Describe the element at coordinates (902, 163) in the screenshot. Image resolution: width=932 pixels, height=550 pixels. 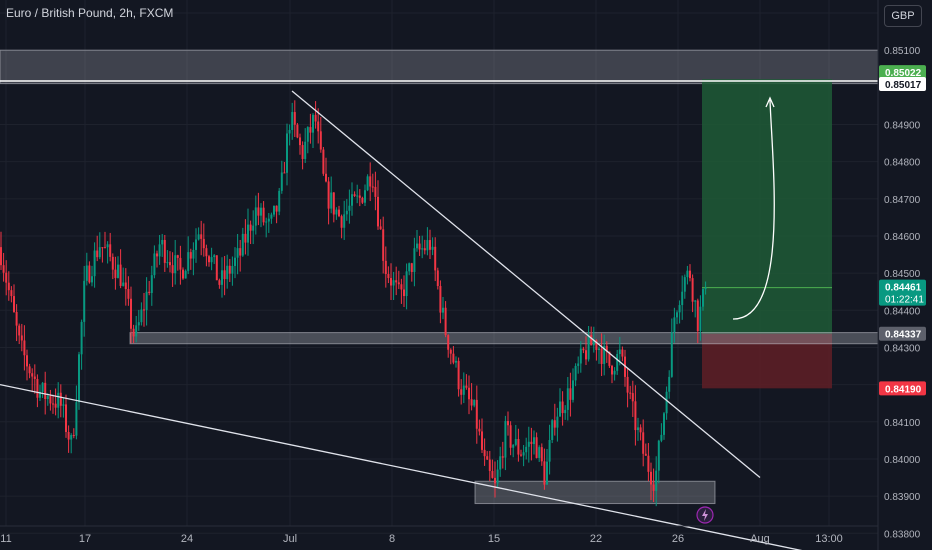
I see `price-tick-label: 0.84800` at that location.